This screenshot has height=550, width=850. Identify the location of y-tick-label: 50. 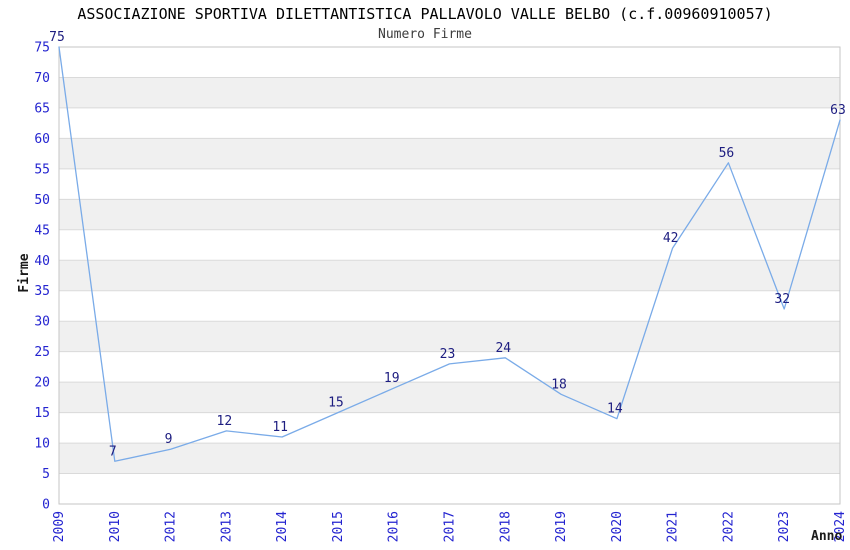
(42, 200).